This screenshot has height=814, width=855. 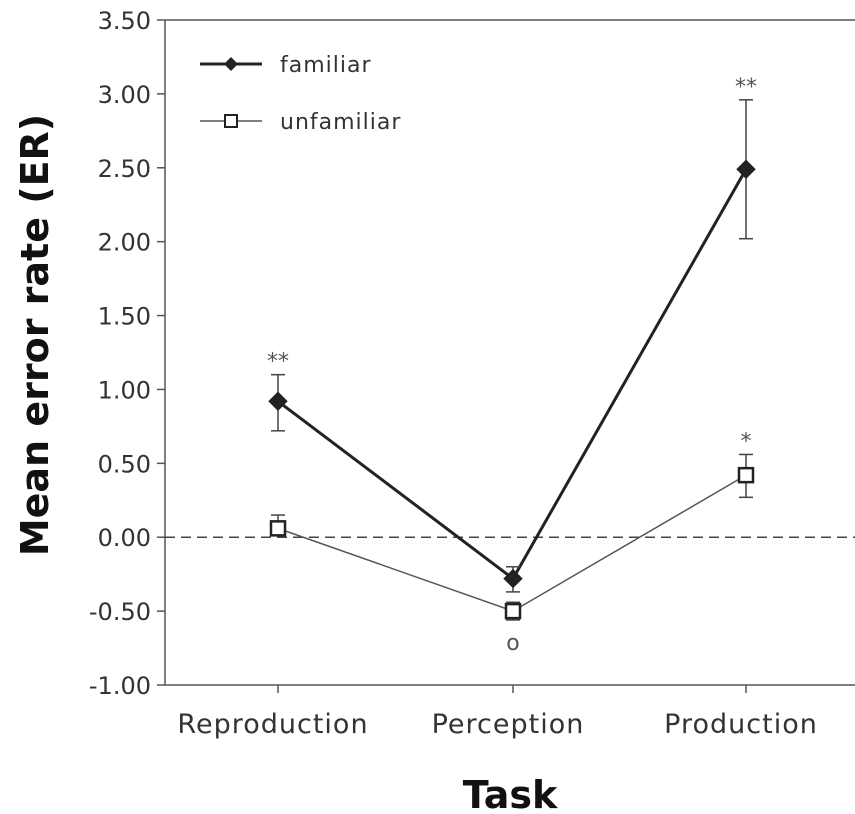 What do you see at coordinates (124, 95) in the screenshot?
I see `y-tick-label: 3.00` at bounding box center [124, 95].